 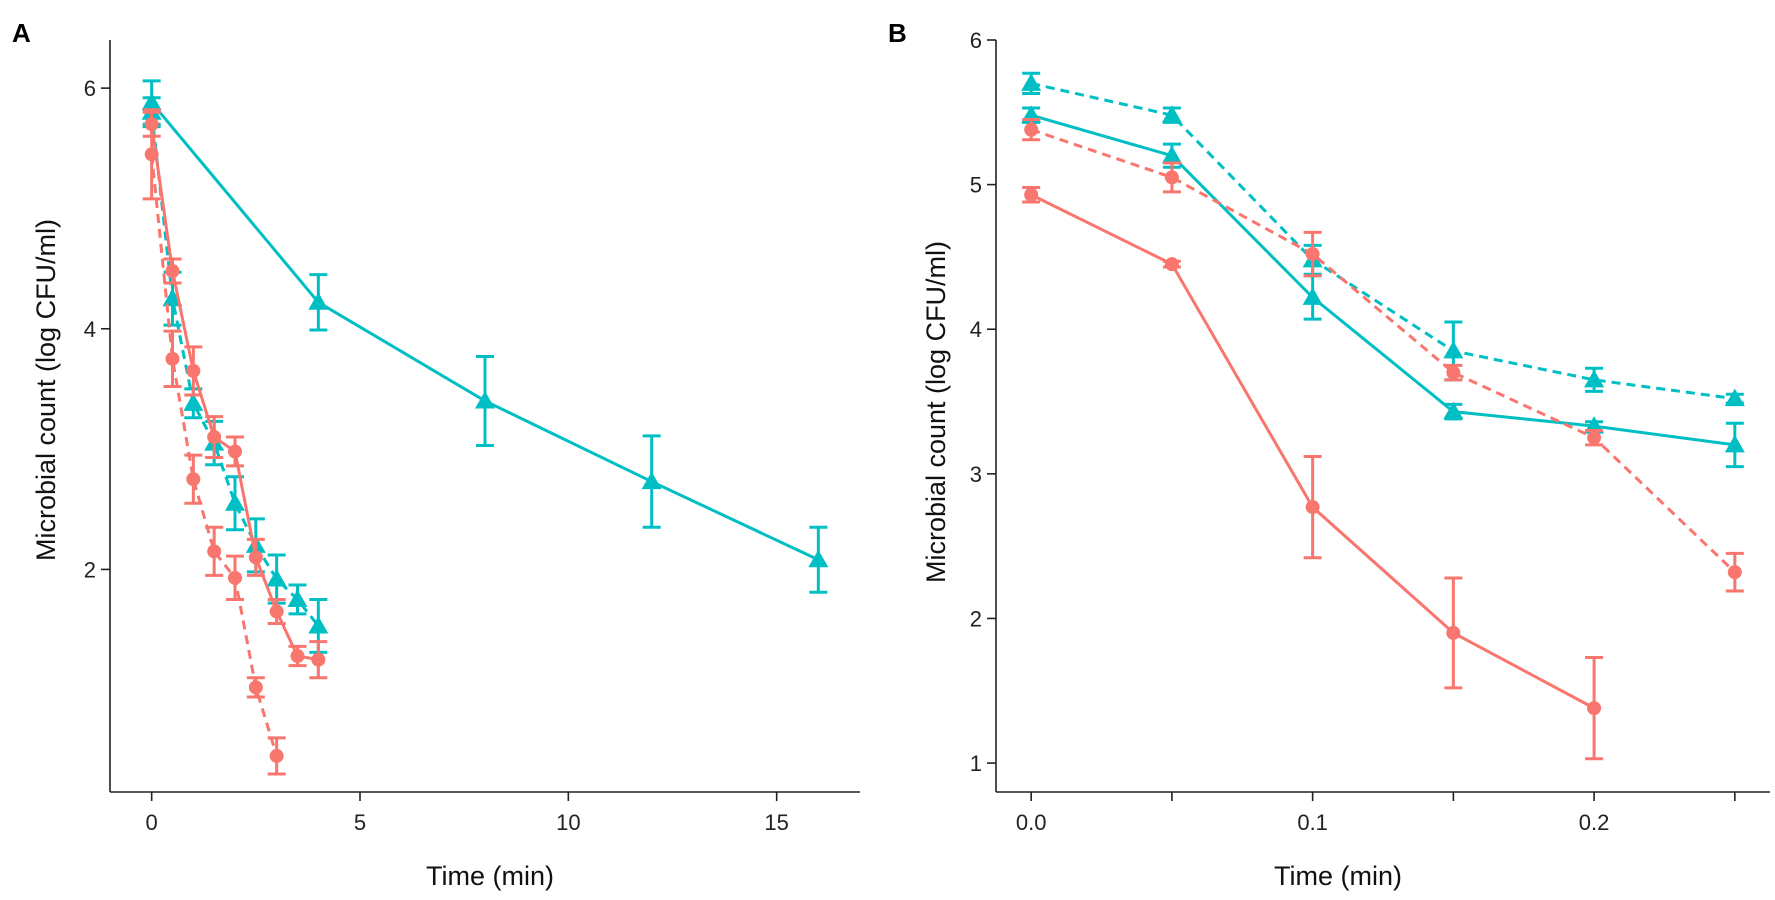 I want to click on panel-a-y-tick-label: 4, so click(x=90, y=329).